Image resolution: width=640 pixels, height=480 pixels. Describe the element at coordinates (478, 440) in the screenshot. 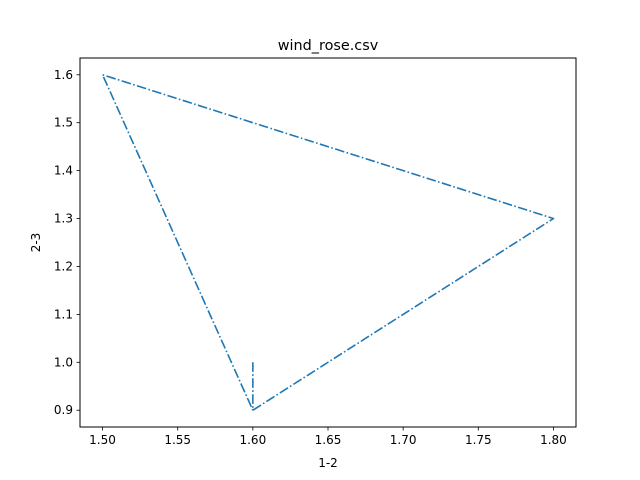

I see `x-tick-label: 1.75` at that location.